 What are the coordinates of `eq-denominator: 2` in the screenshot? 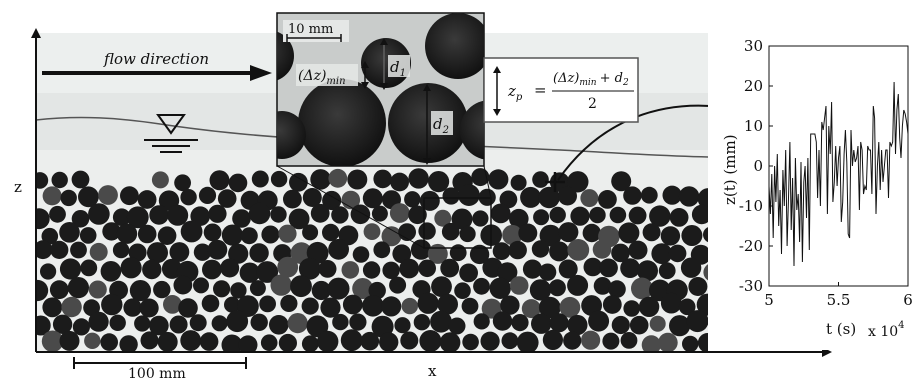 It's located at (592, 104).